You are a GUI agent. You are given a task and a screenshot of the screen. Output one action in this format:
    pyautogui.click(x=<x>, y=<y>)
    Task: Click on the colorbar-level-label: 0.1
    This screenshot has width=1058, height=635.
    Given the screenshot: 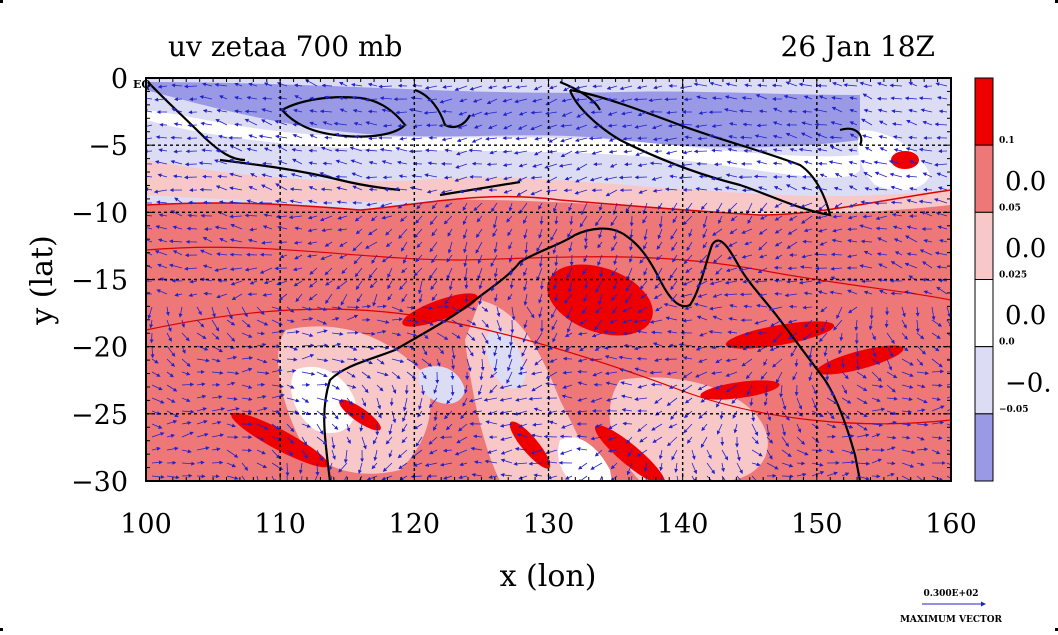 What is the action you would take?
    pyautogui.click(x=1007, y=141)
    